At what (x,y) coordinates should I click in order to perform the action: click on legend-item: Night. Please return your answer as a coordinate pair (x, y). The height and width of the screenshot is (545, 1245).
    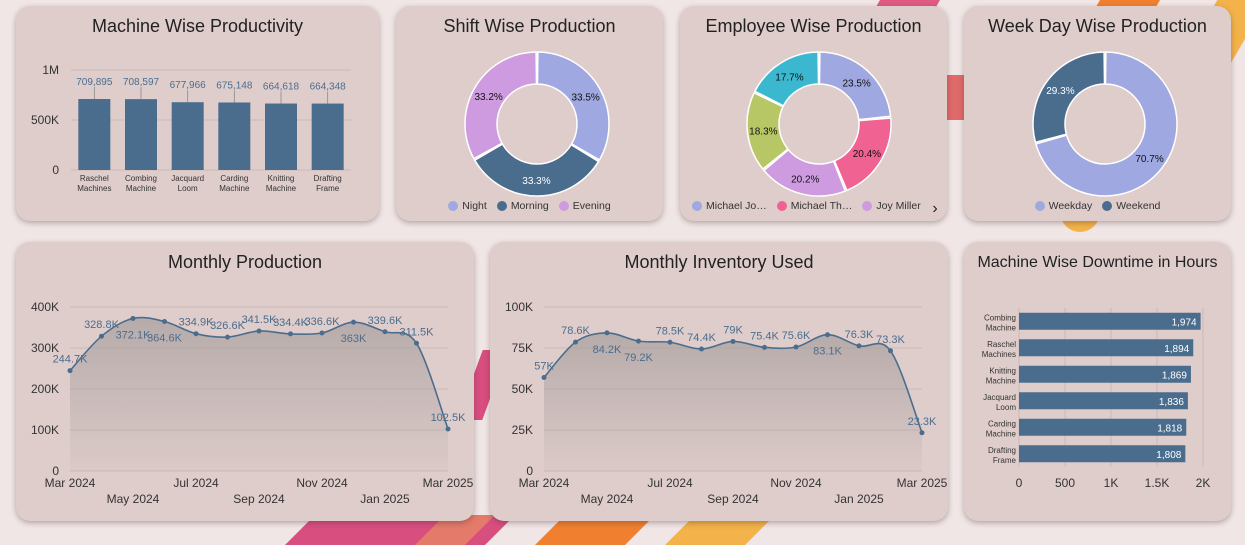
    Looking at the image, I should click on (467, 206).